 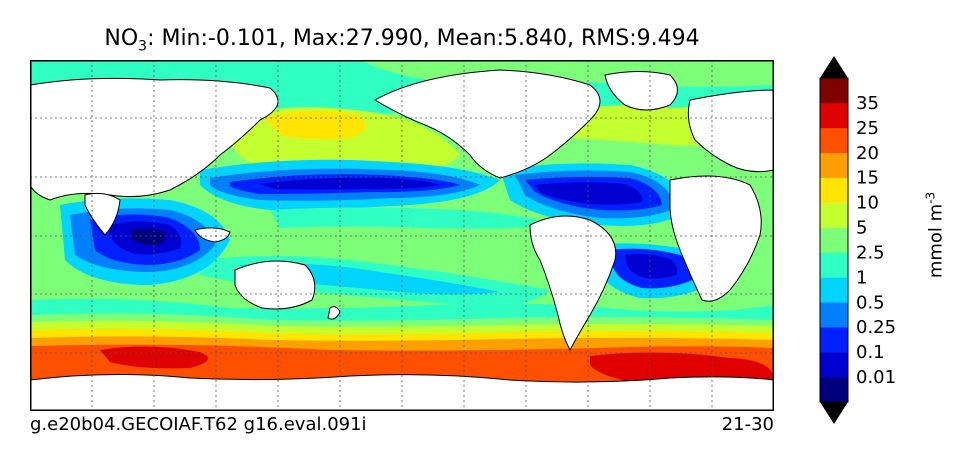 I want to click on south-atlantic-darkblue, so click(x=651, y=266).